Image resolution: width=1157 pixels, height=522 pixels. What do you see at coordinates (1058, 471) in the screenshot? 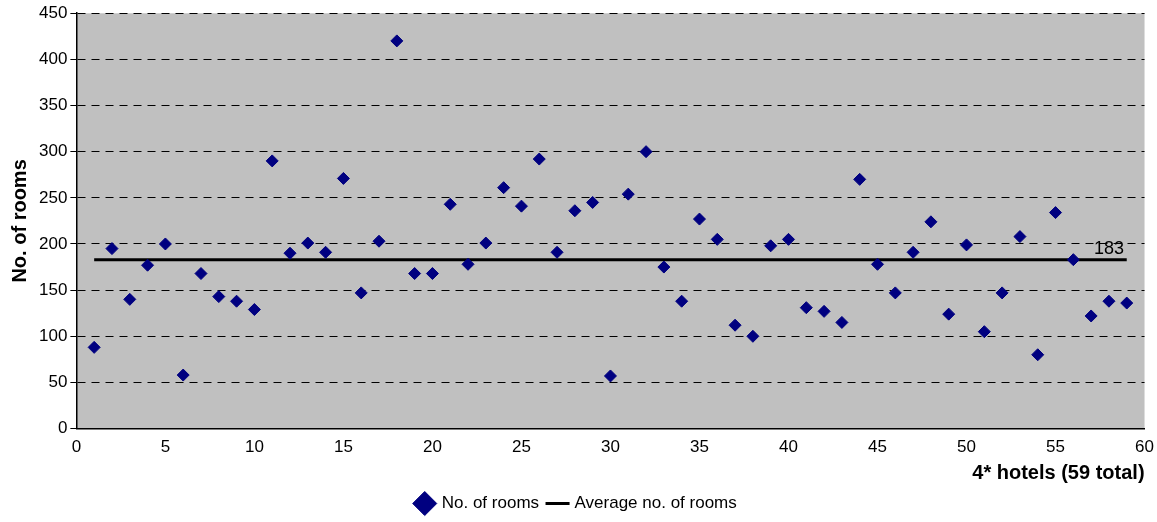
I see `x-axis-title: 4* hotels (59 total)` at bounding box center [1058, 471].